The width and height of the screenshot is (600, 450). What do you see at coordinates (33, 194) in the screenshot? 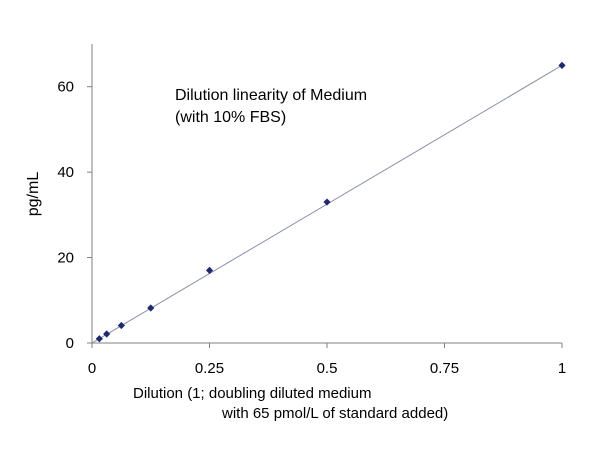
I see `y-axis-title: pg/mL` at bounding box center [33, 194].